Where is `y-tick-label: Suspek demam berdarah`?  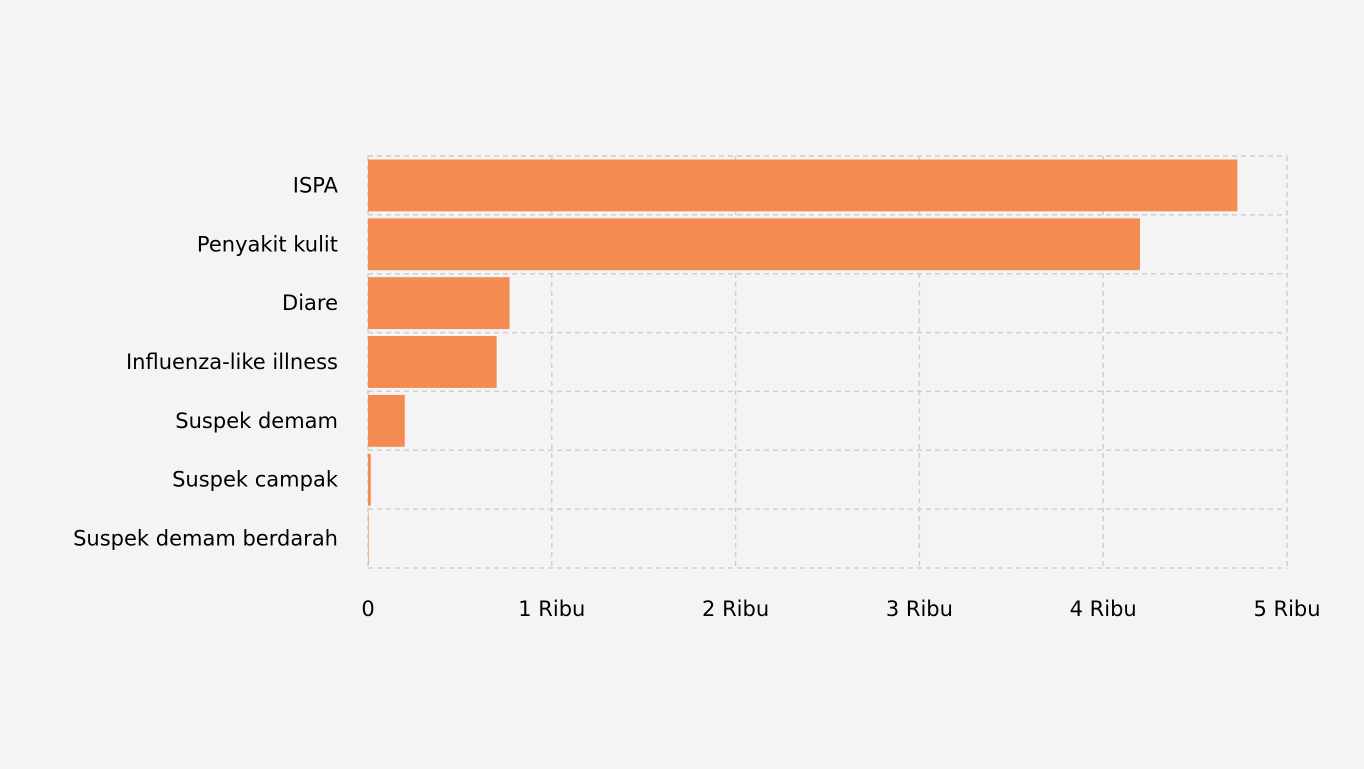 y-tick-label: Suspek demam berdarah is located at coordinates (205, 539).